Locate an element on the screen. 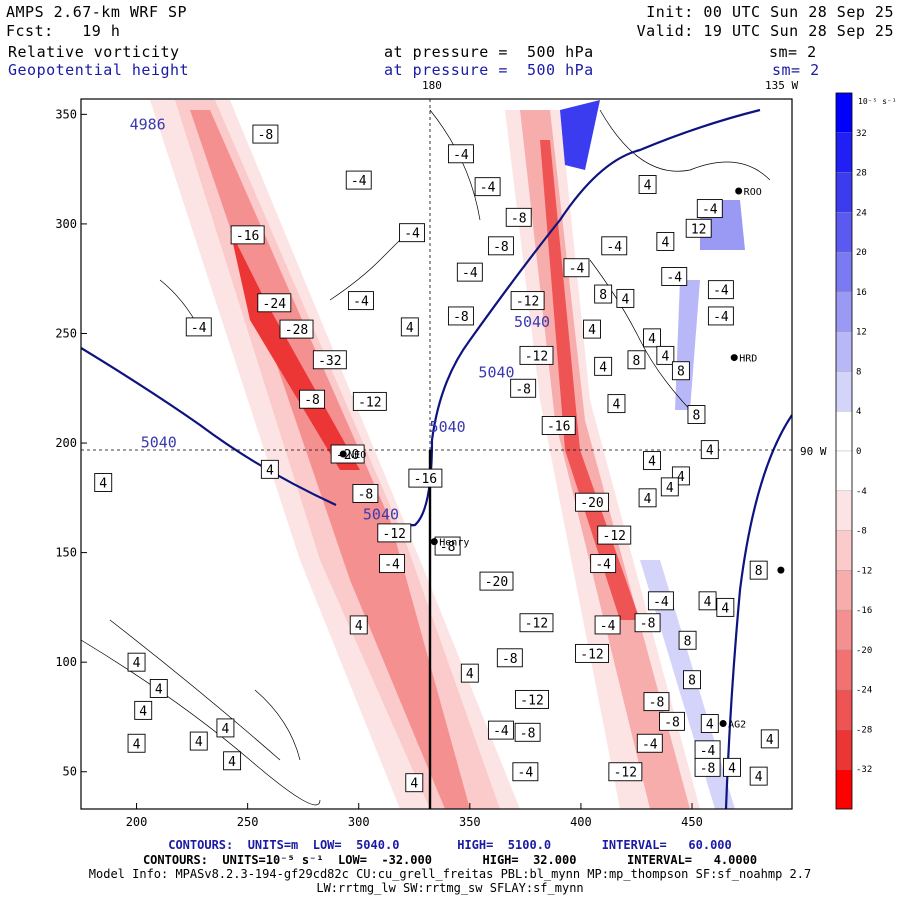  svg-text: ROO is located at coordinates (753, 192).